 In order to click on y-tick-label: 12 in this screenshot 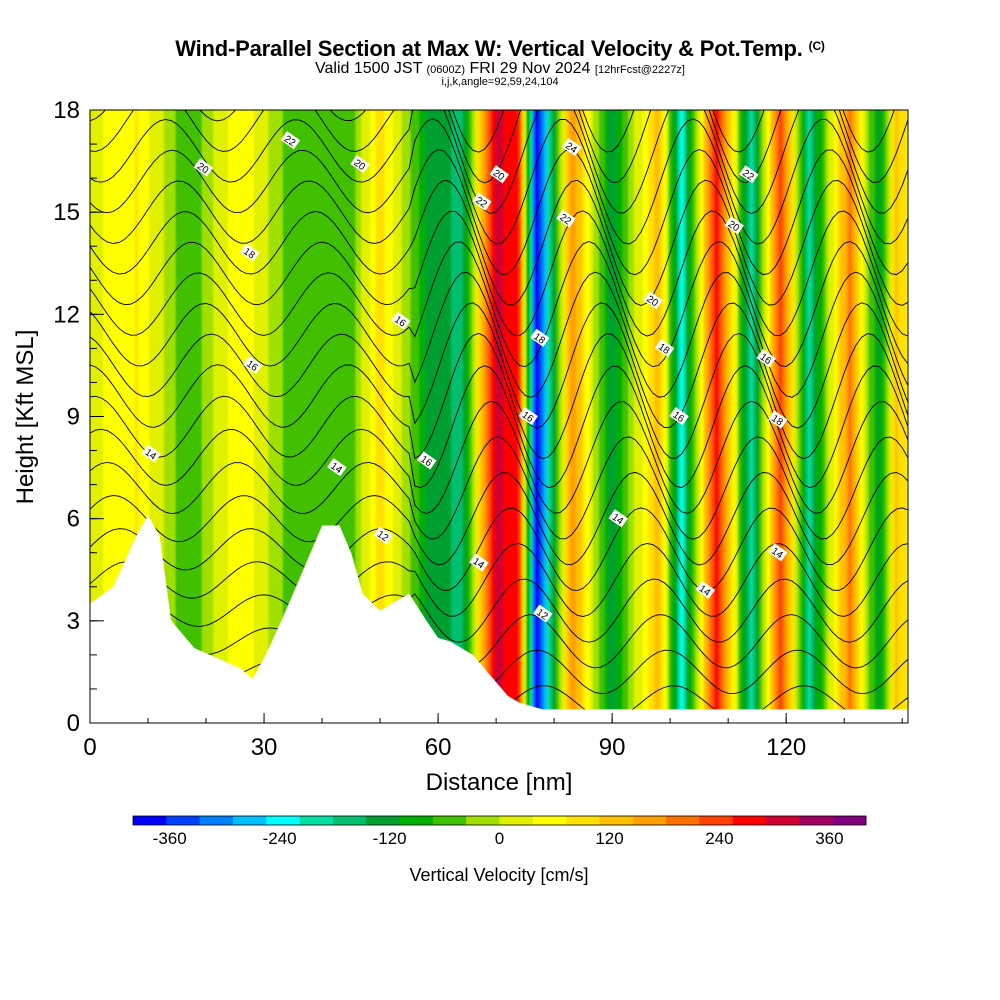, I will do `click(66, 314)`.